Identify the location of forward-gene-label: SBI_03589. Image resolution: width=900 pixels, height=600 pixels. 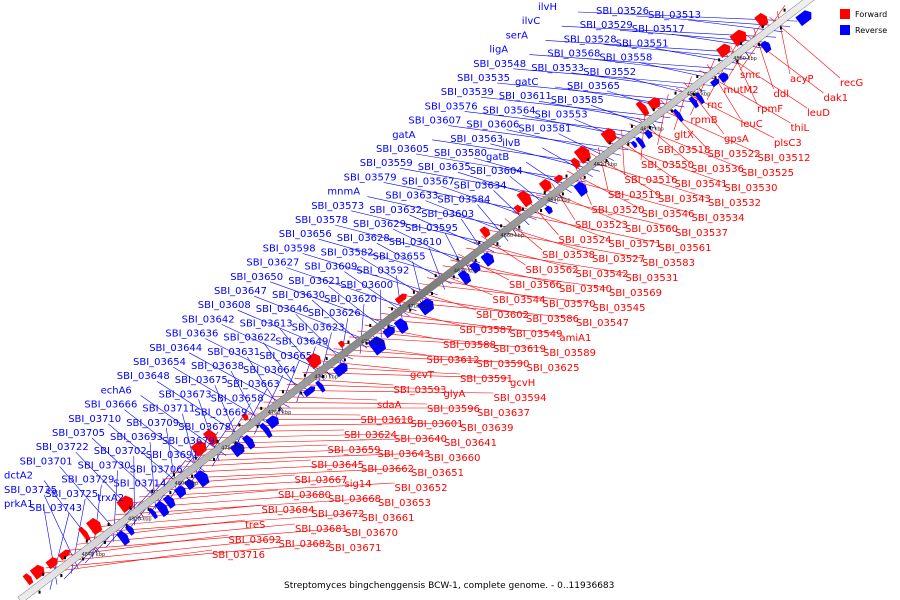
(569, 353).